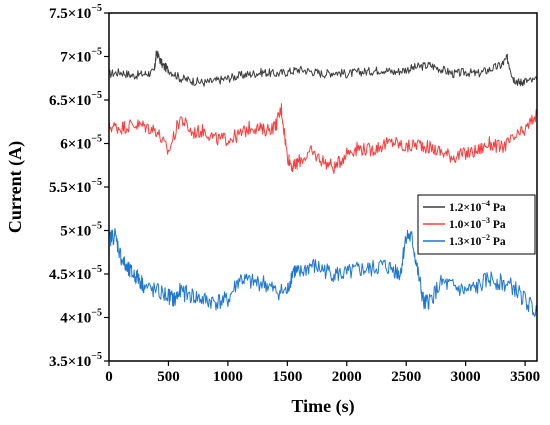 This screenshot has height=425, width=550. What do you see at coordinates (81, 317) in the screenshot?
I see `y-tick-label: 4×10⁻⁵` at bounding box center [81, 317].